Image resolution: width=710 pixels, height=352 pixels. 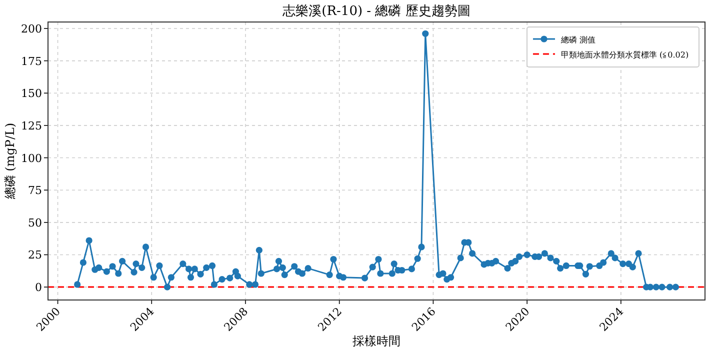 What do you see at coordinates (31, 125) in the screenshot?
I see `y-tick-label: 125` at bounding box center [31, 125].